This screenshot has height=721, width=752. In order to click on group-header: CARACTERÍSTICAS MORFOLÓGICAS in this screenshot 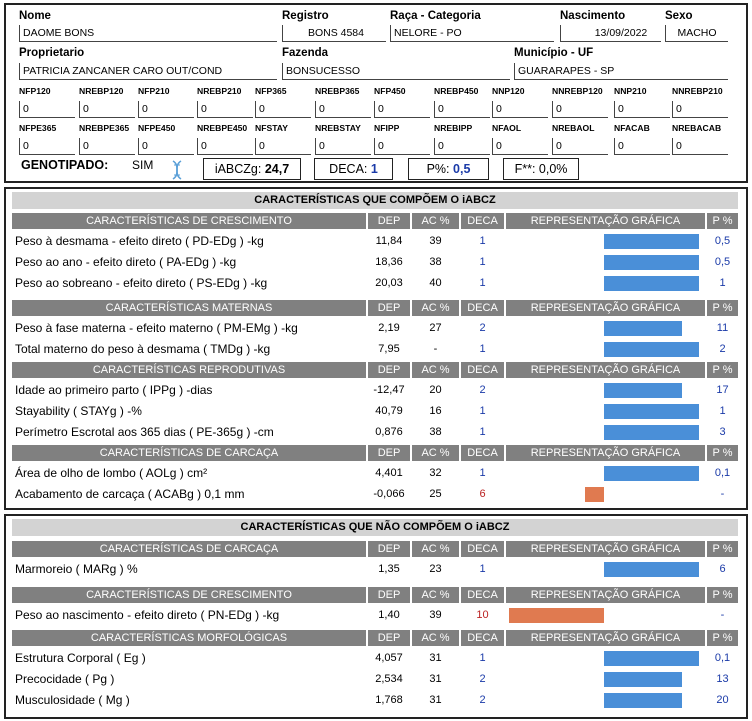, I will do `click(189, 638)`.